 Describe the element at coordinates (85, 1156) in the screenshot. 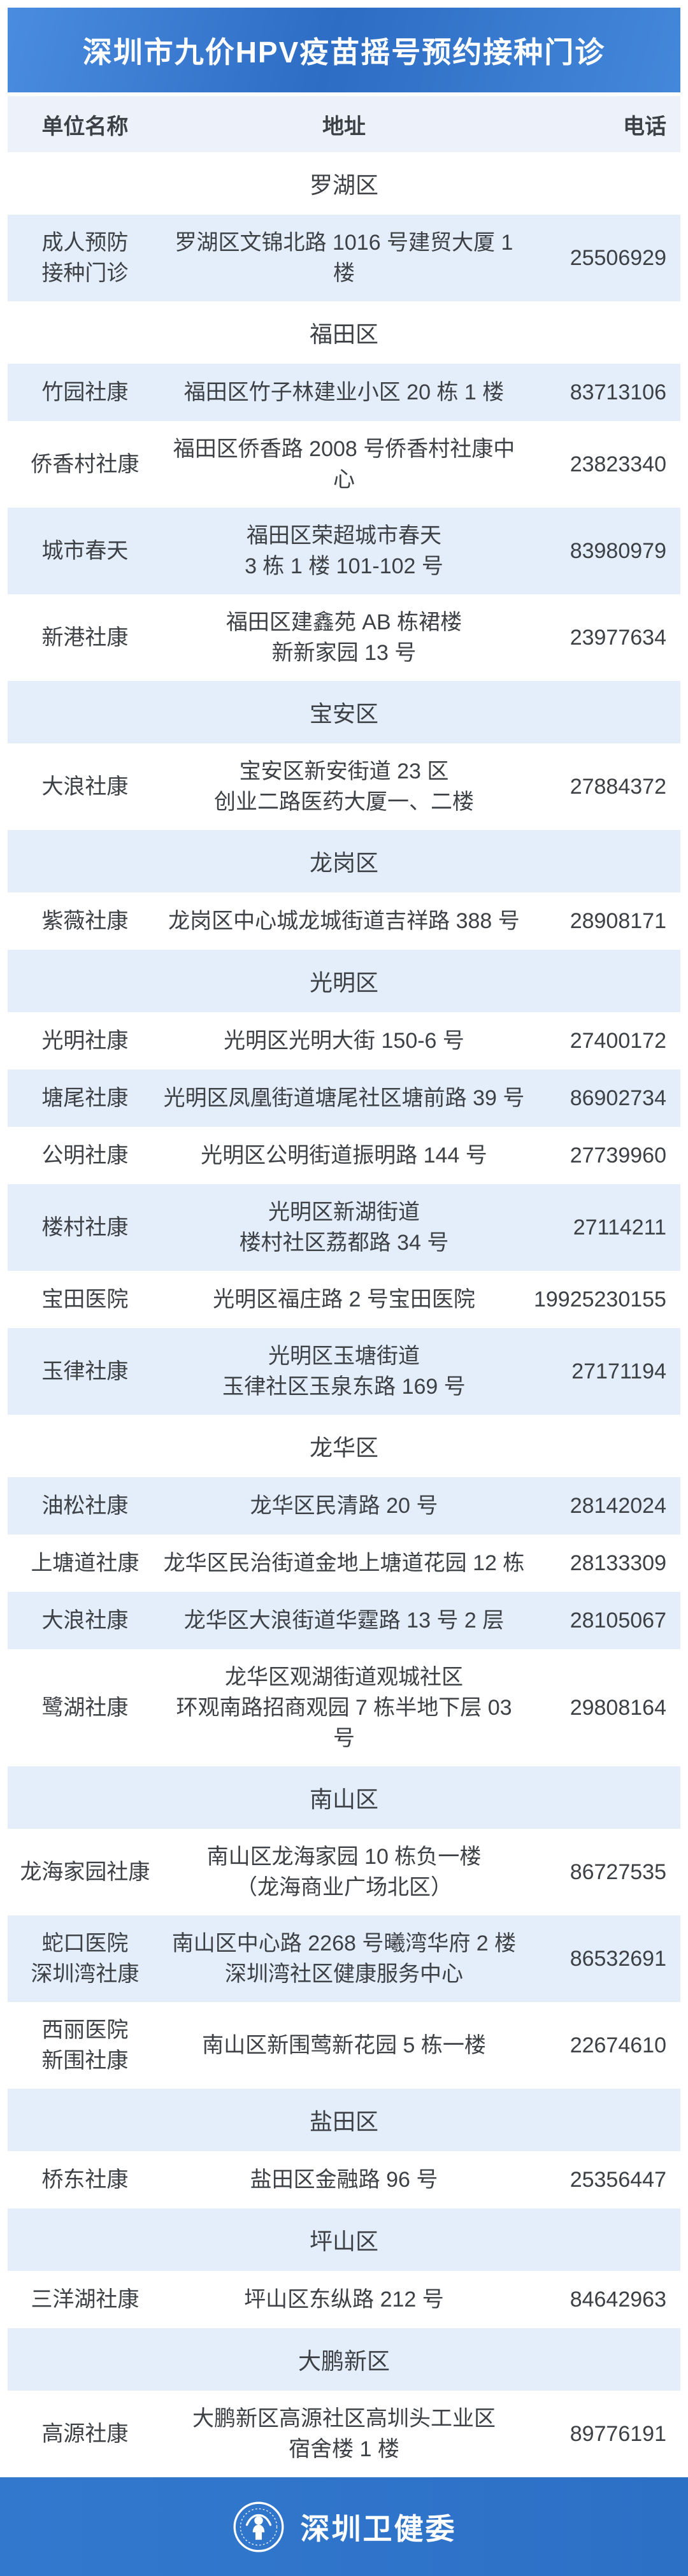

I see `clinic-name: 公明社康` at that location.